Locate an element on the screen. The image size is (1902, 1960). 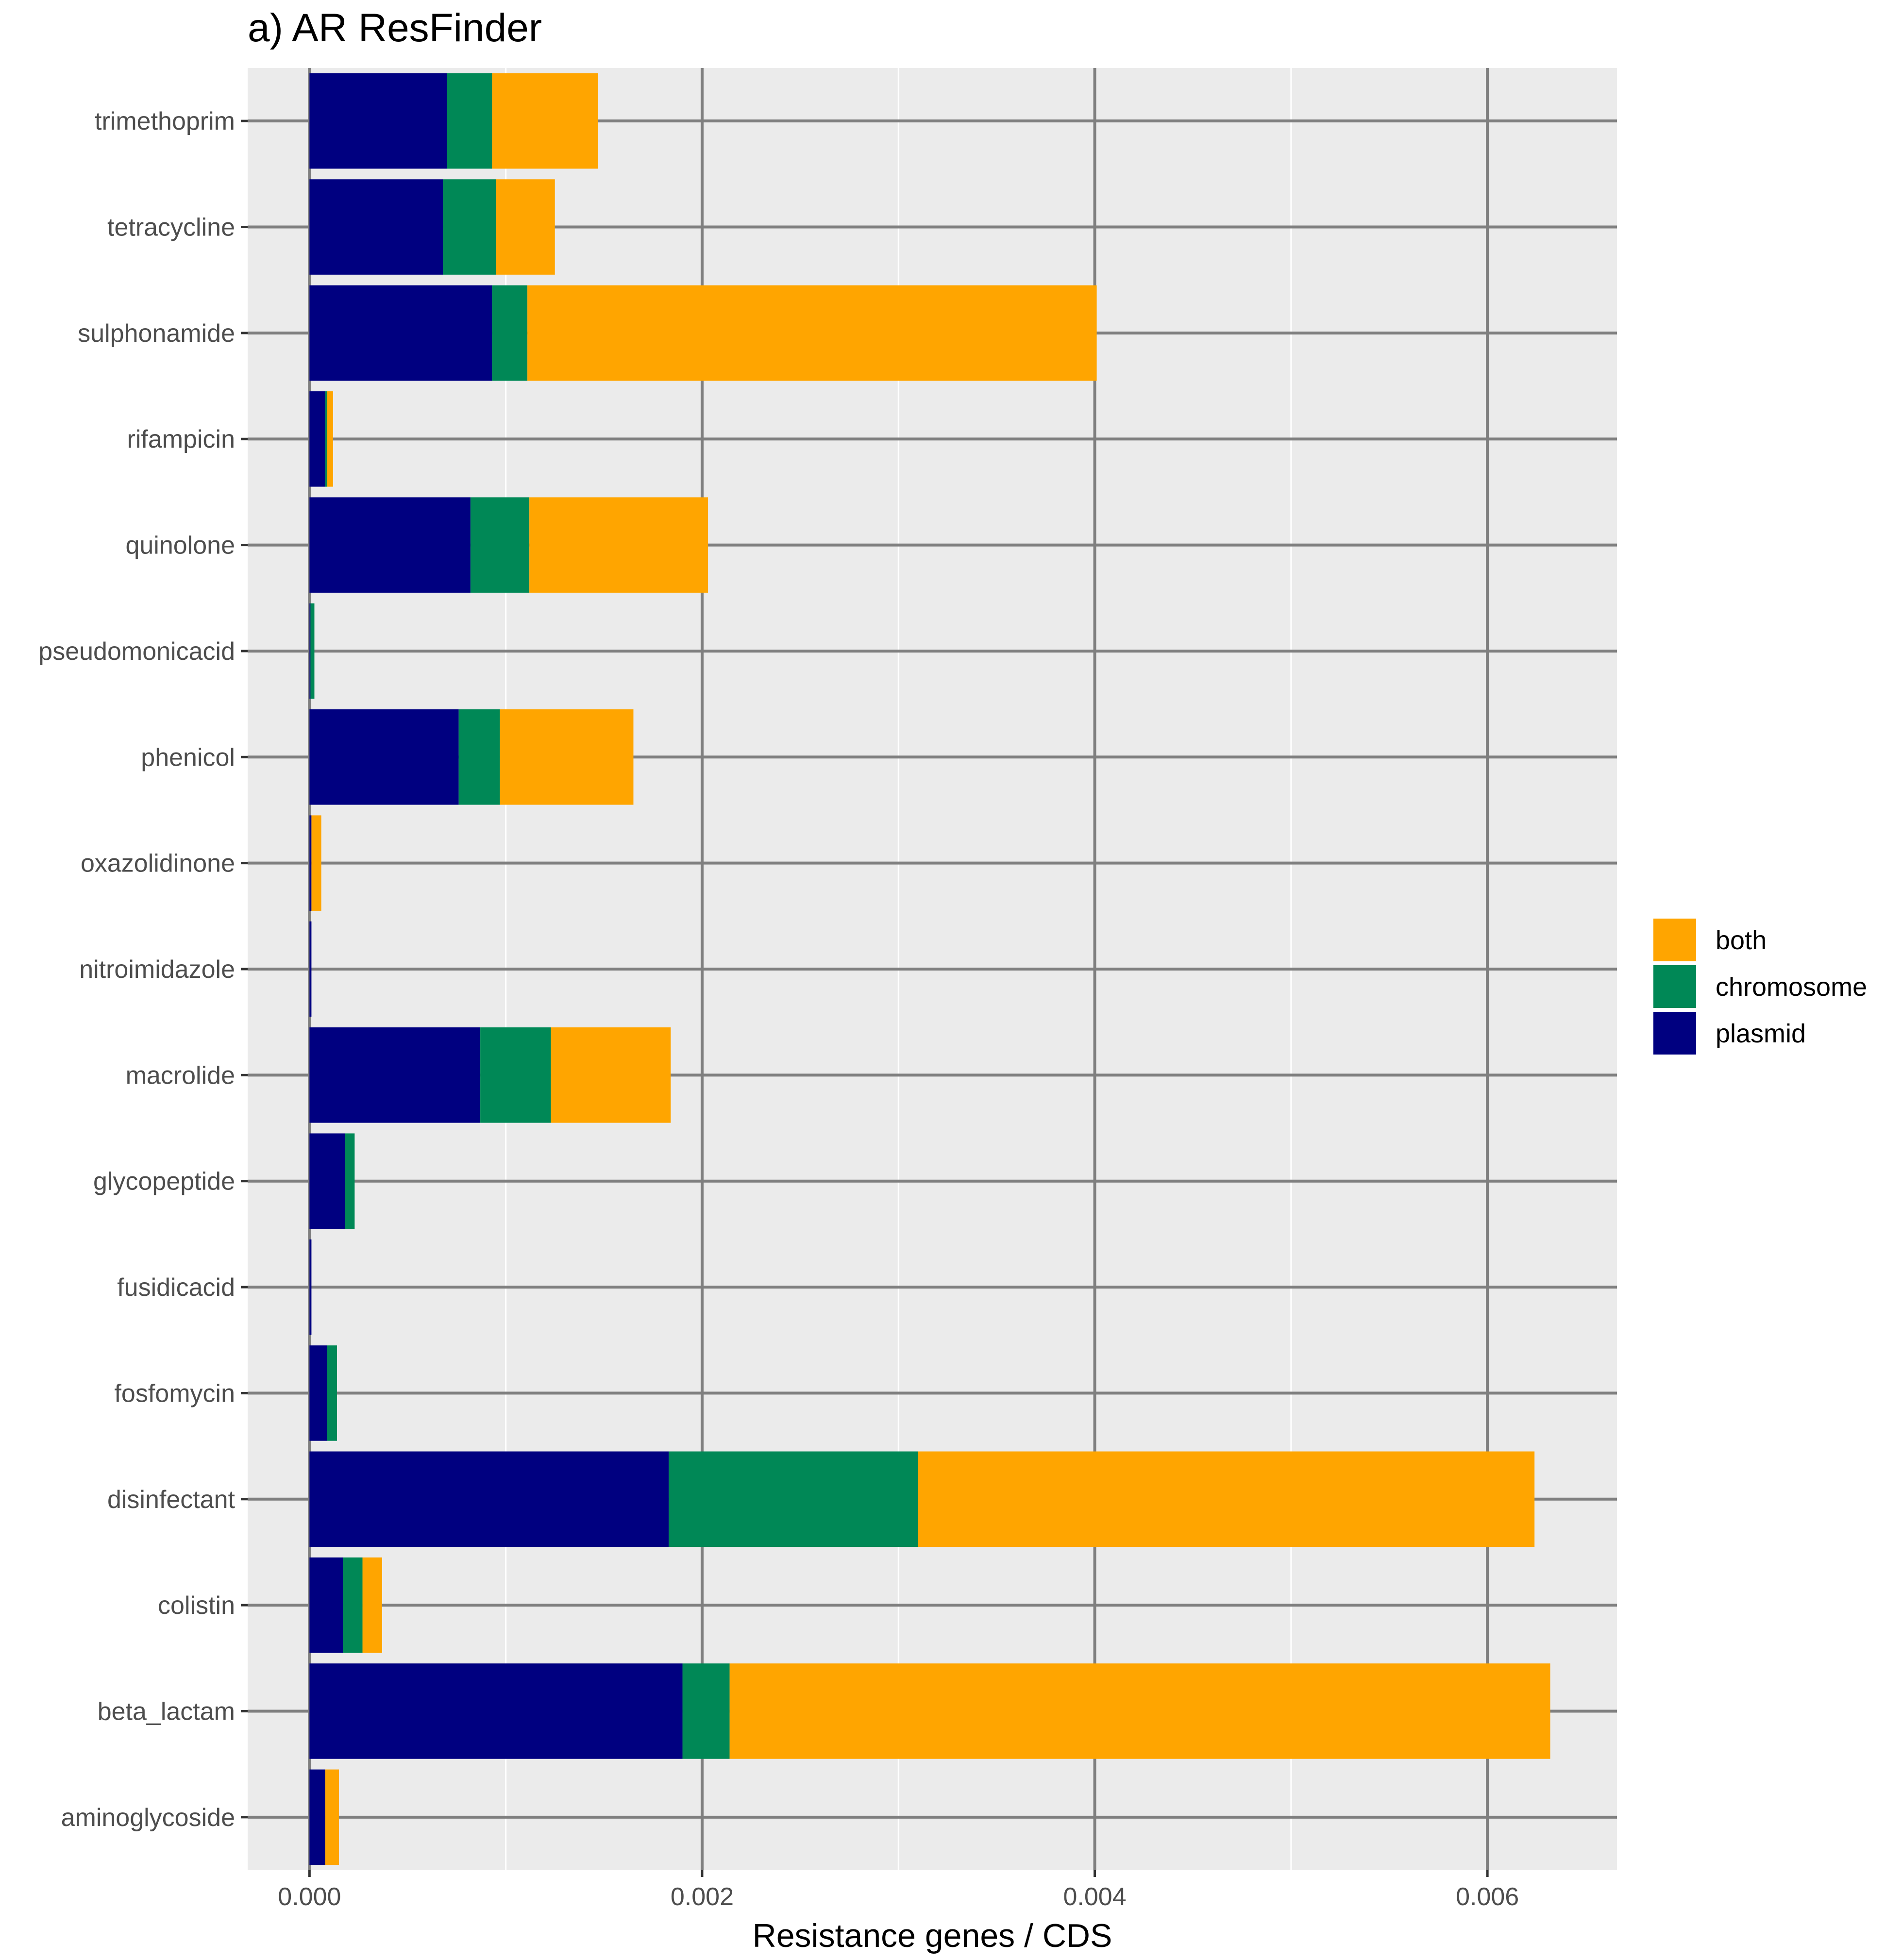
x-axis-label: Resistance genes / CDS is located at coordinates (933, 1936).